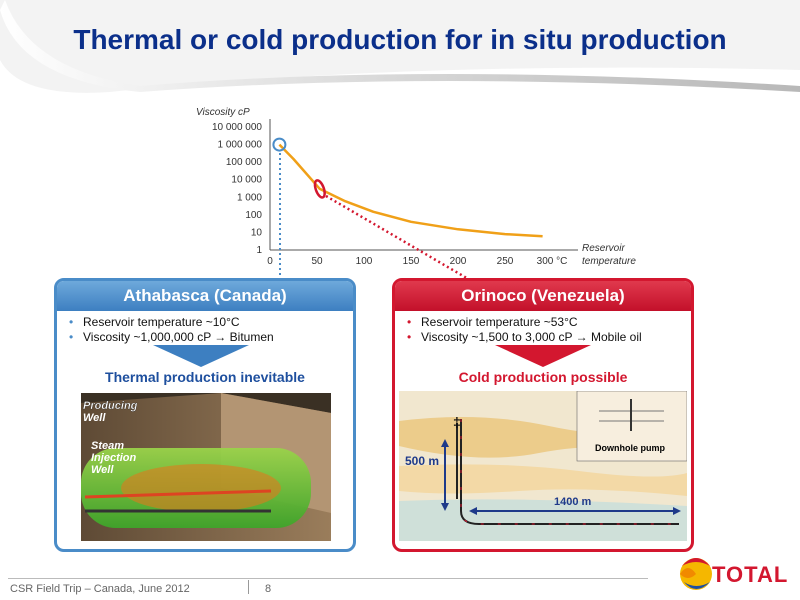  Describe the element at coordinates (492, 322) in the screenshot. I see `bullet: • Reservoir temperature ~53°C` at that location.